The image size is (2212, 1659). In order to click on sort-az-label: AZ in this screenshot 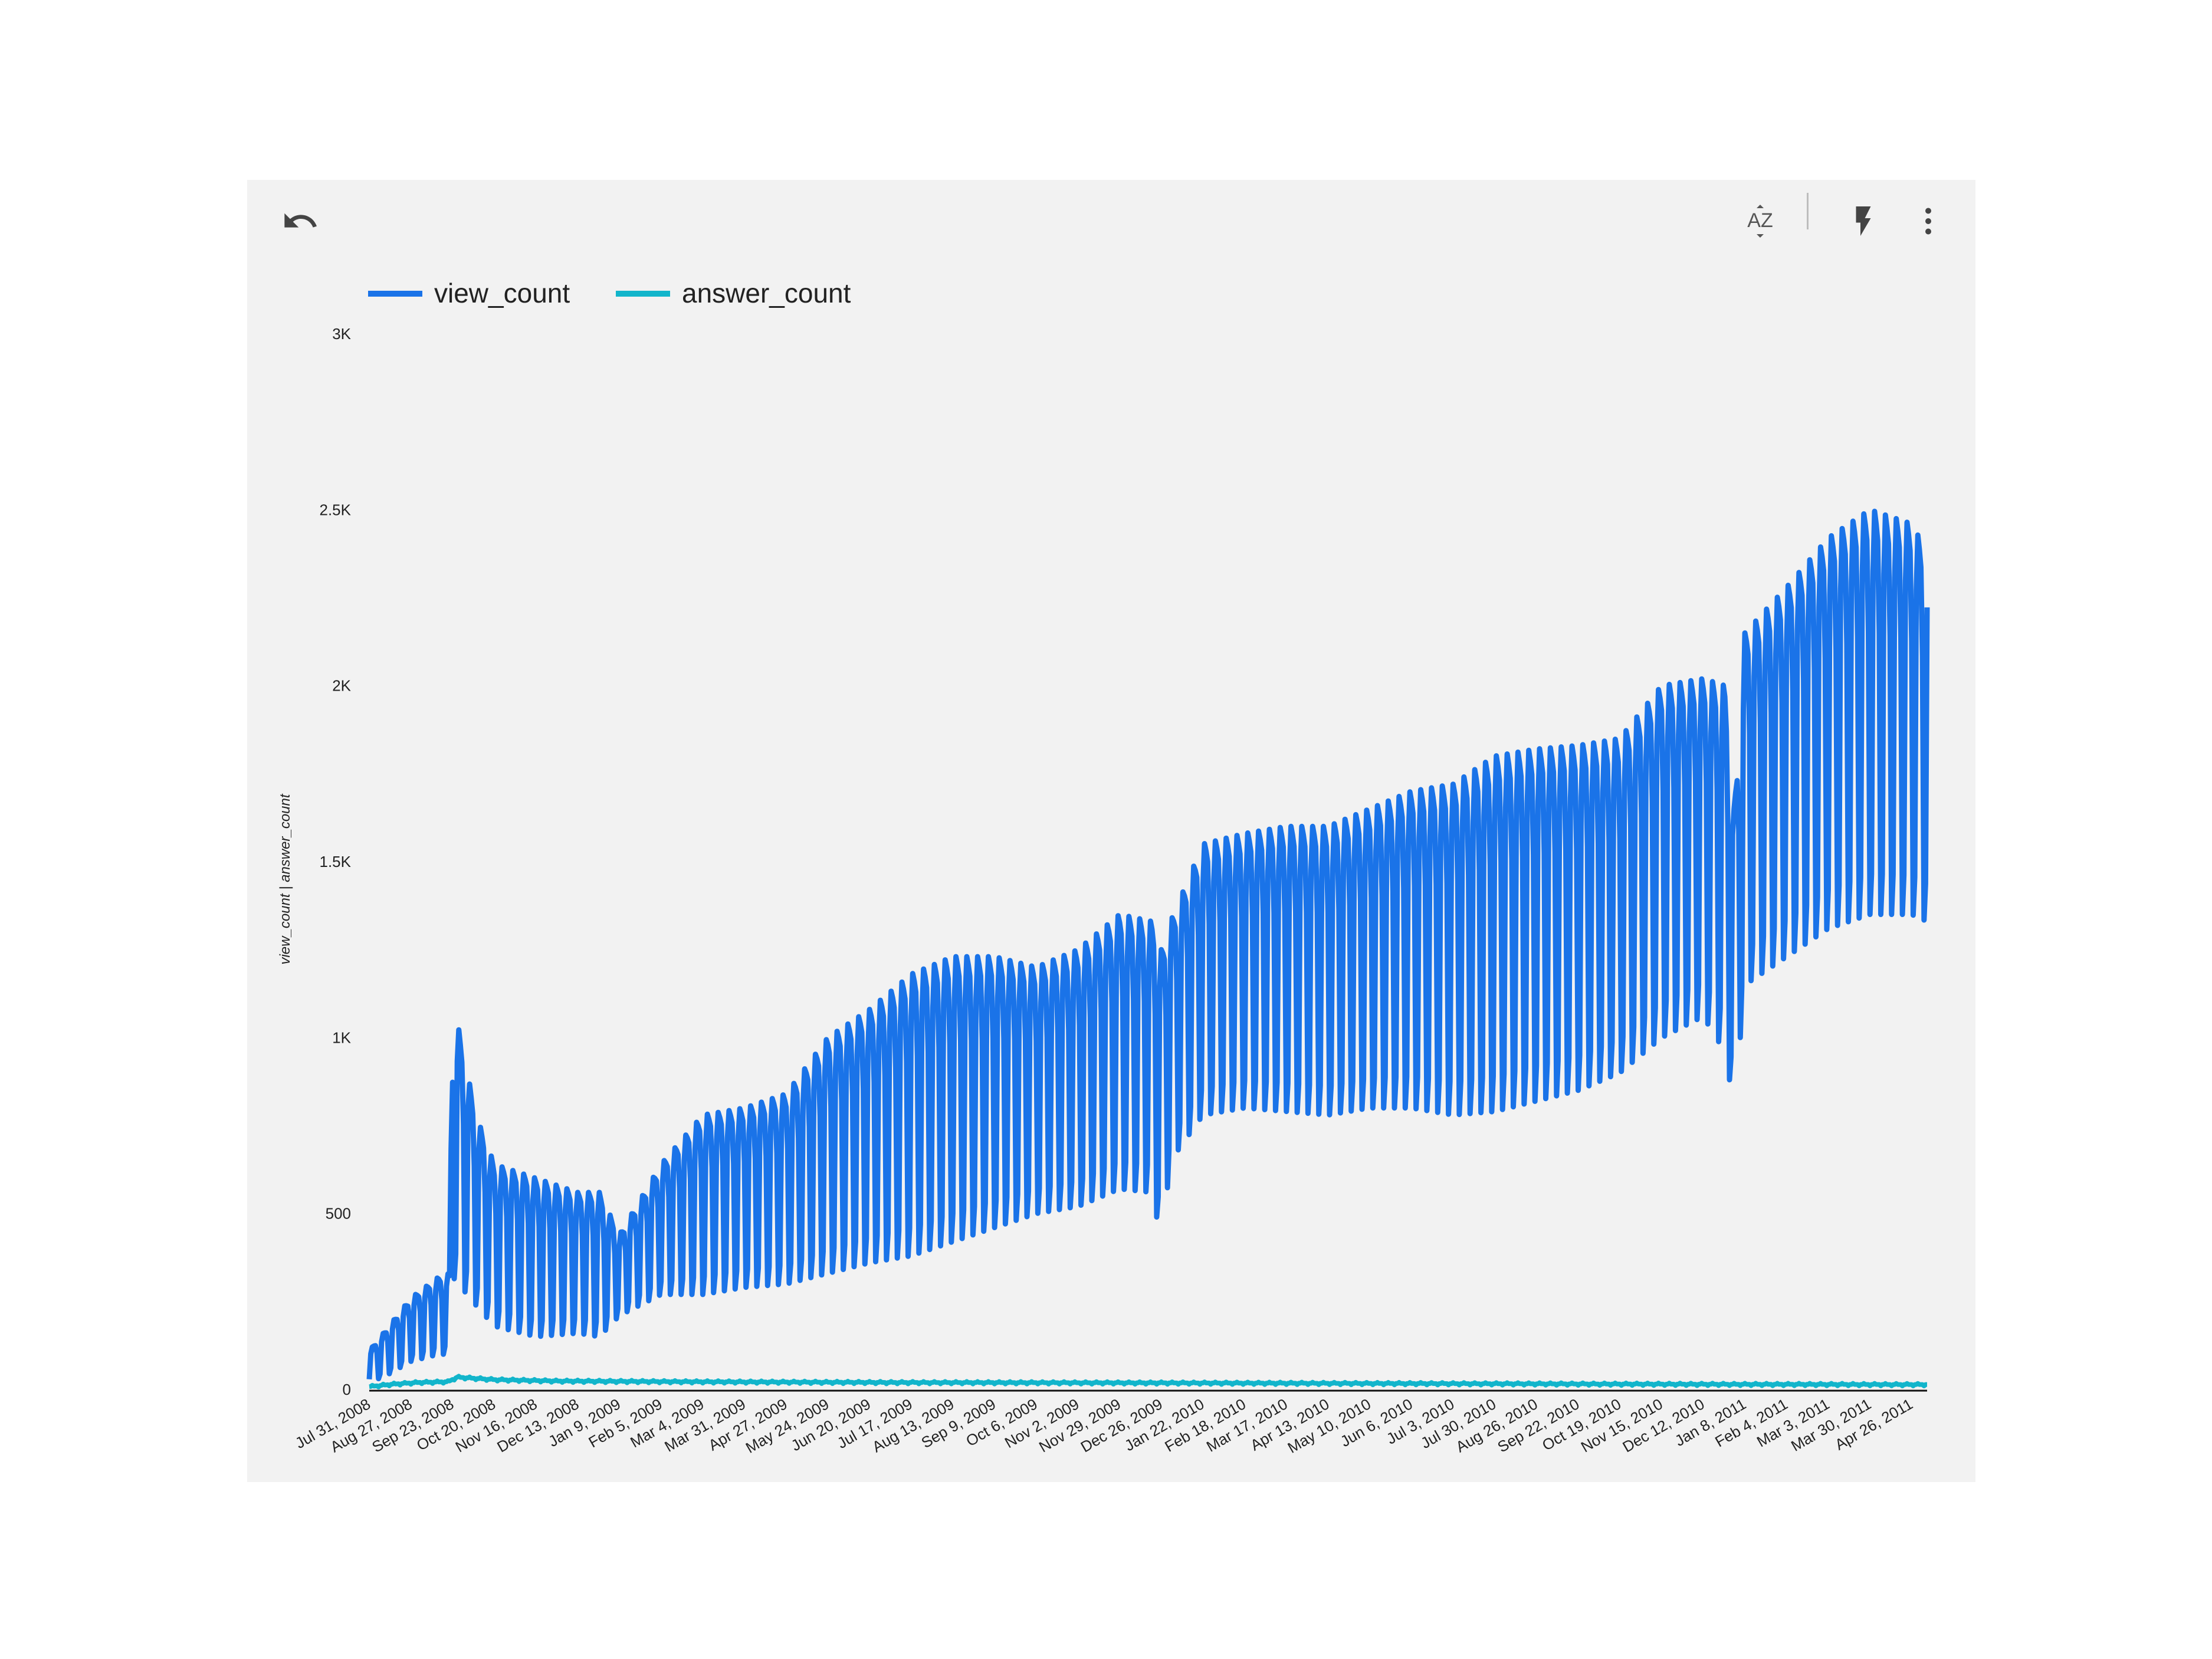, I will do `click(1760, 220)`.